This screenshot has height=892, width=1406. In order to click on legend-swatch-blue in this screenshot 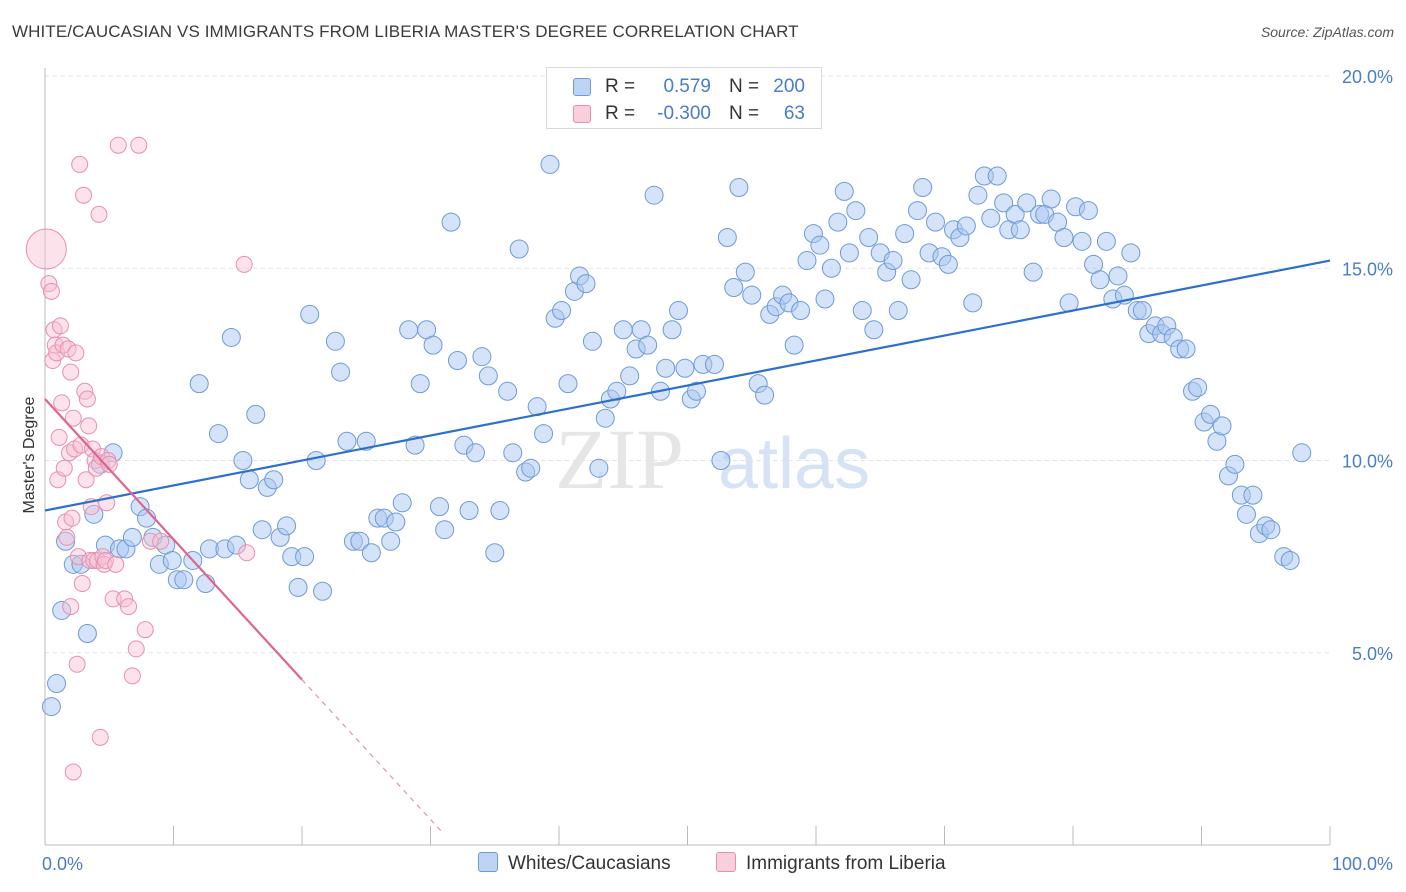, I will do `click(582, 87)`.